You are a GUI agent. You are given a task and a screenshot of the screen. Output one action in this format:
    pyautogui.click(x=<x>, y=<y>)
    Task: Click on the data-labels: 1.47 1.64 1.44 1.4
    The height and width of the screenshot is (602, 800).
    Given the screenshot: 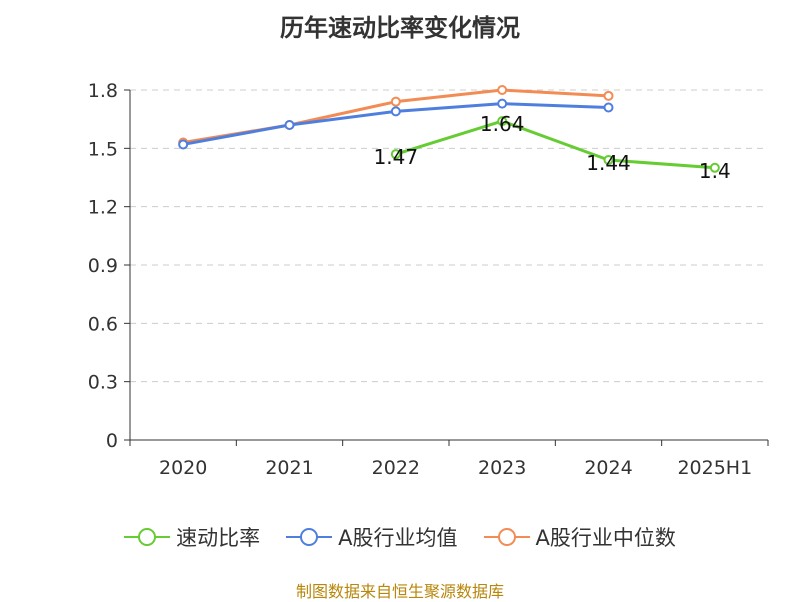 What is the action you would take?
    pyautogui.click(x=552, y=147)
    